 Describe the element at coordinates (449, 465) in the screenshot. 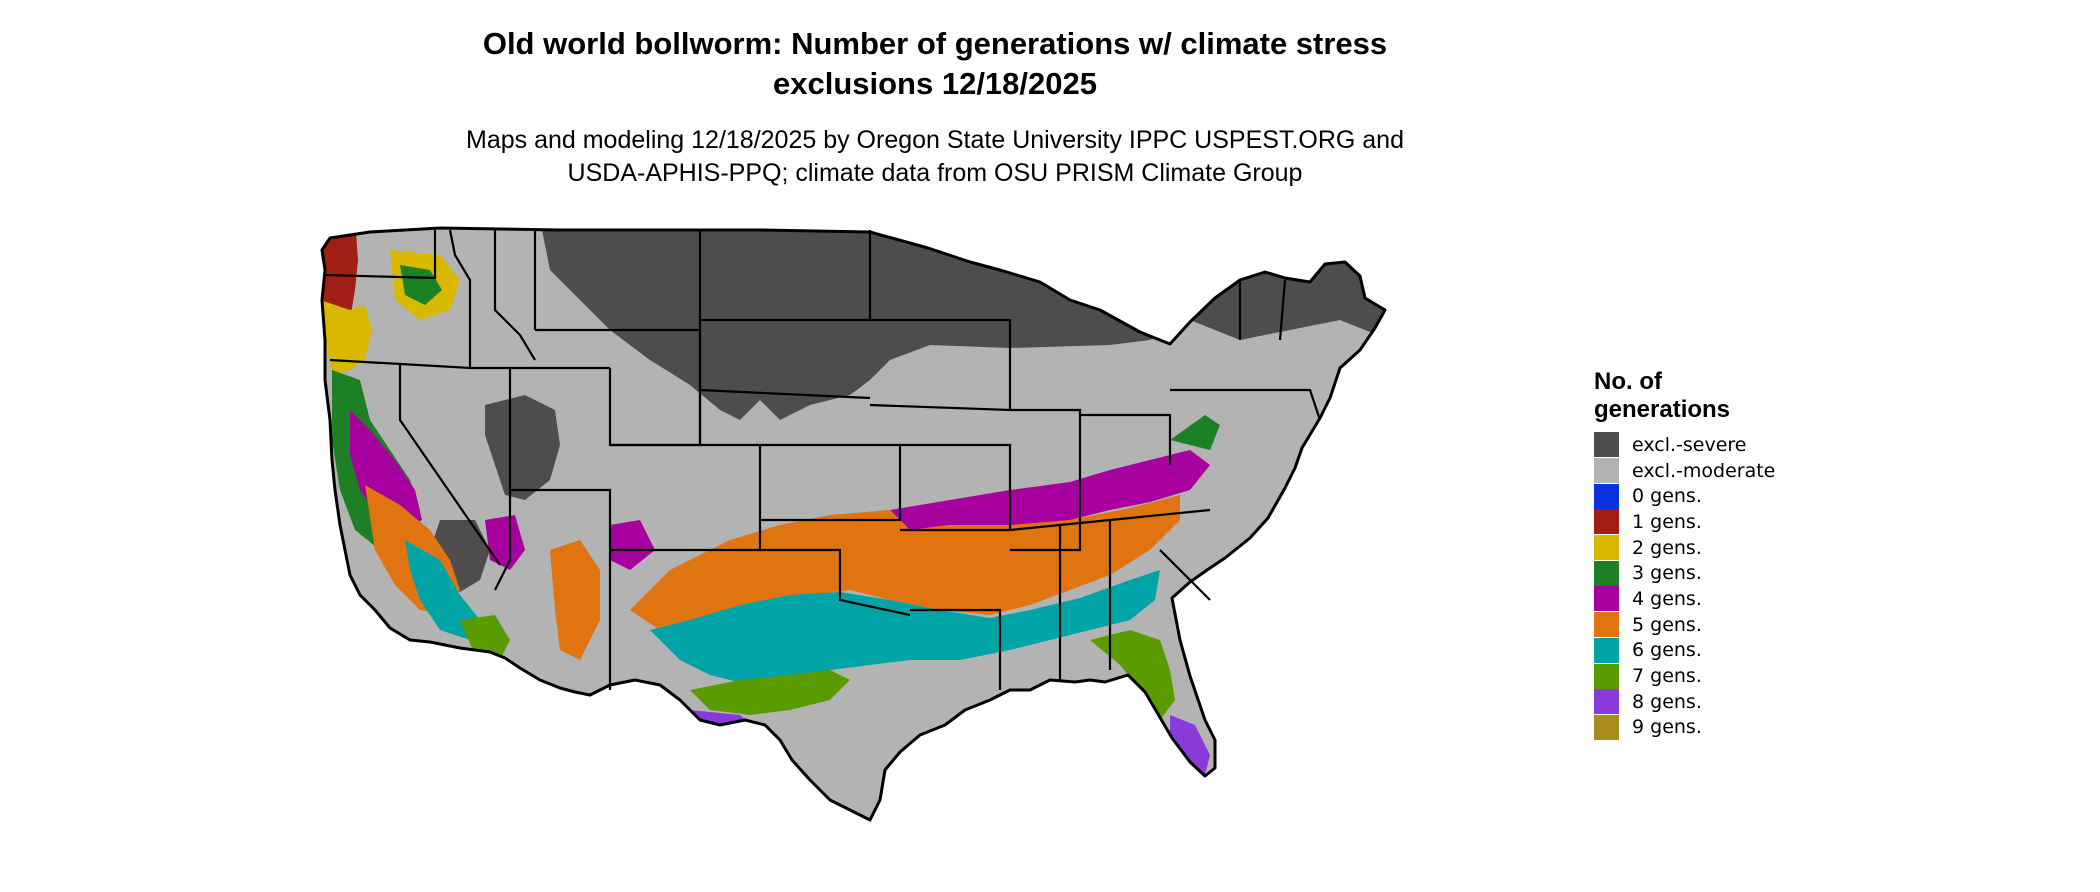

I see `border-ca-nv` at that location.